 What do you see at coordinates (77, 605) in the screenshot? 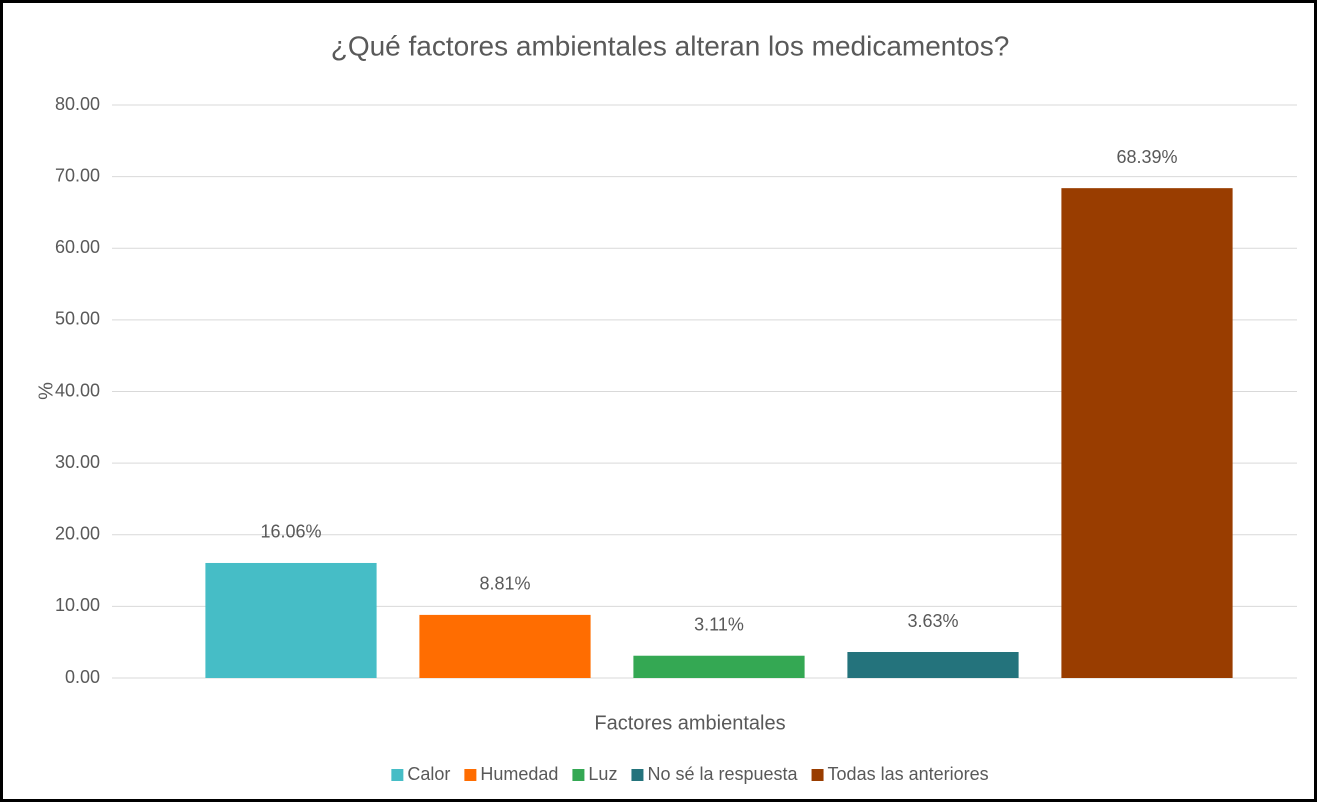
I see `y-tick-label: 10.00` at bounding box center [77, 605].